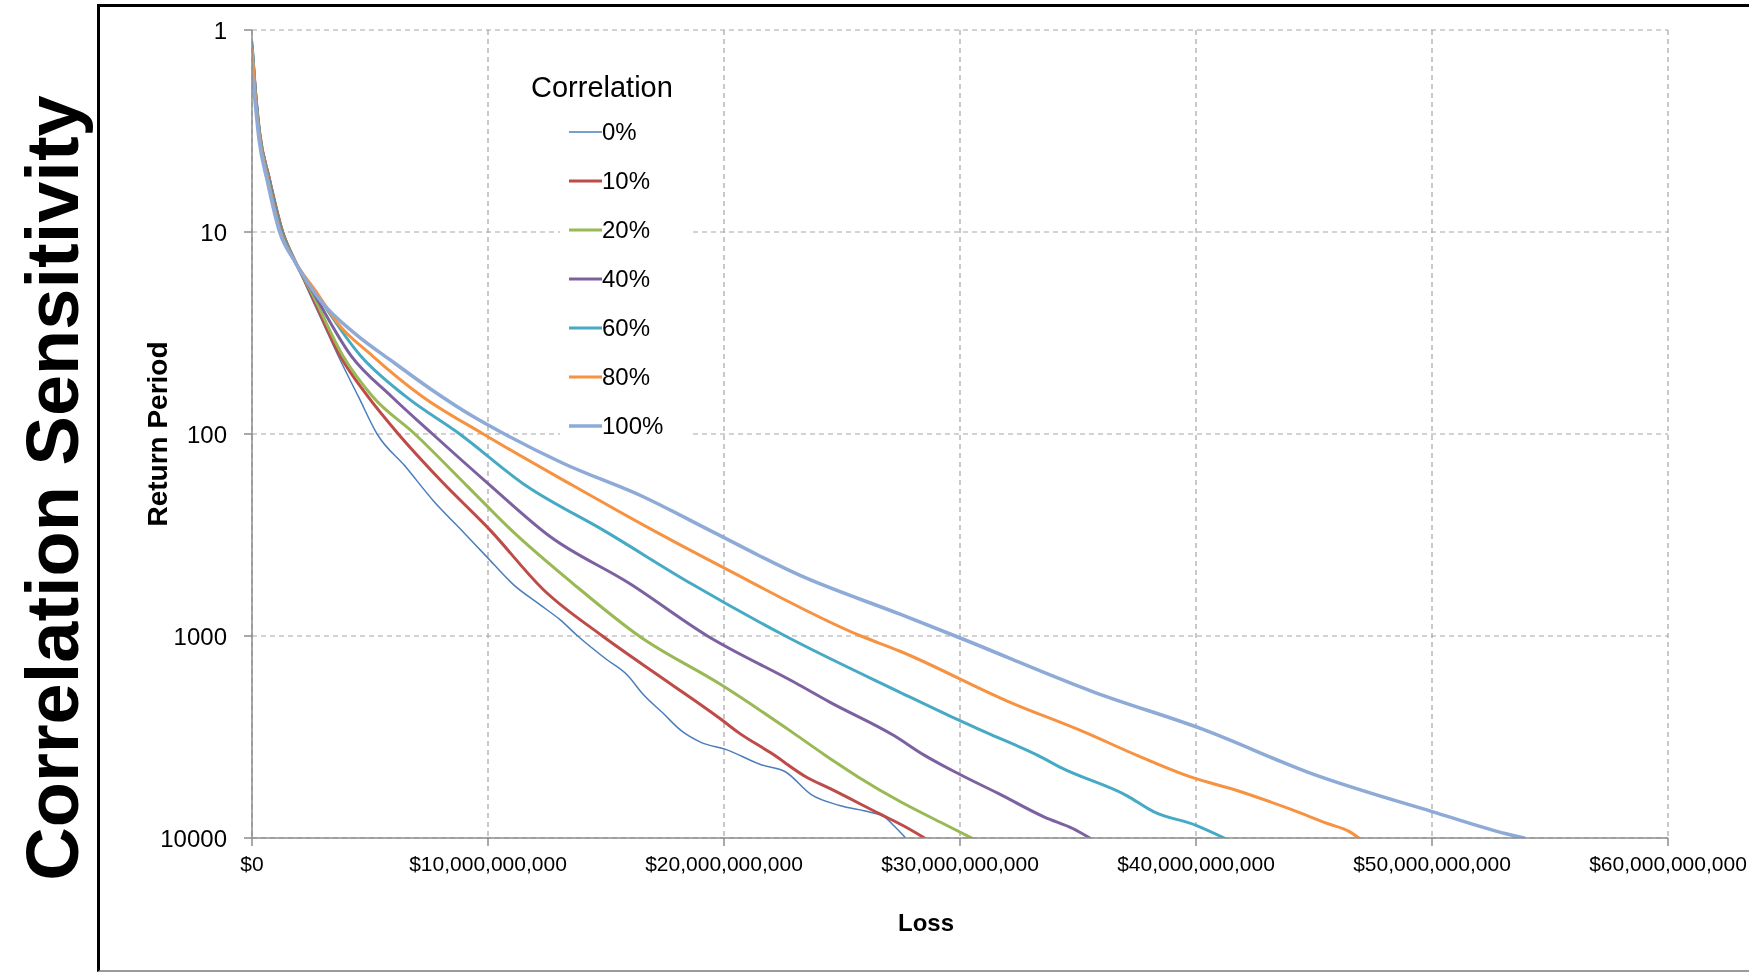 Image resolution: width=1749 pixels, height=973 pixels. What do you see at coordinates (157, 434) in the screenshot?
I see `y-axis-title: Return Period` at bounding box center [157, 434].